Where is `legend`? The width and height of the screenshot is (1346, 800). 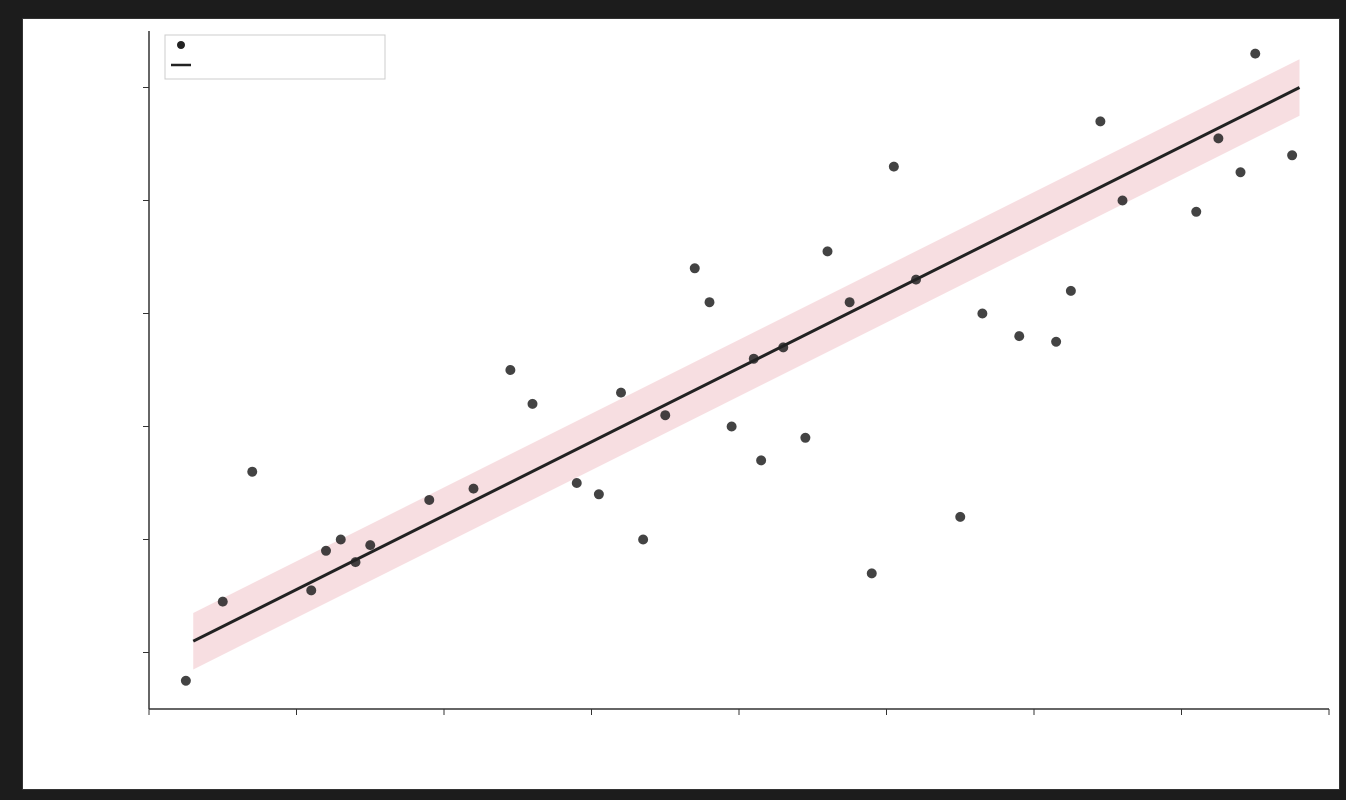
legend is located at coordinates (275, 57).